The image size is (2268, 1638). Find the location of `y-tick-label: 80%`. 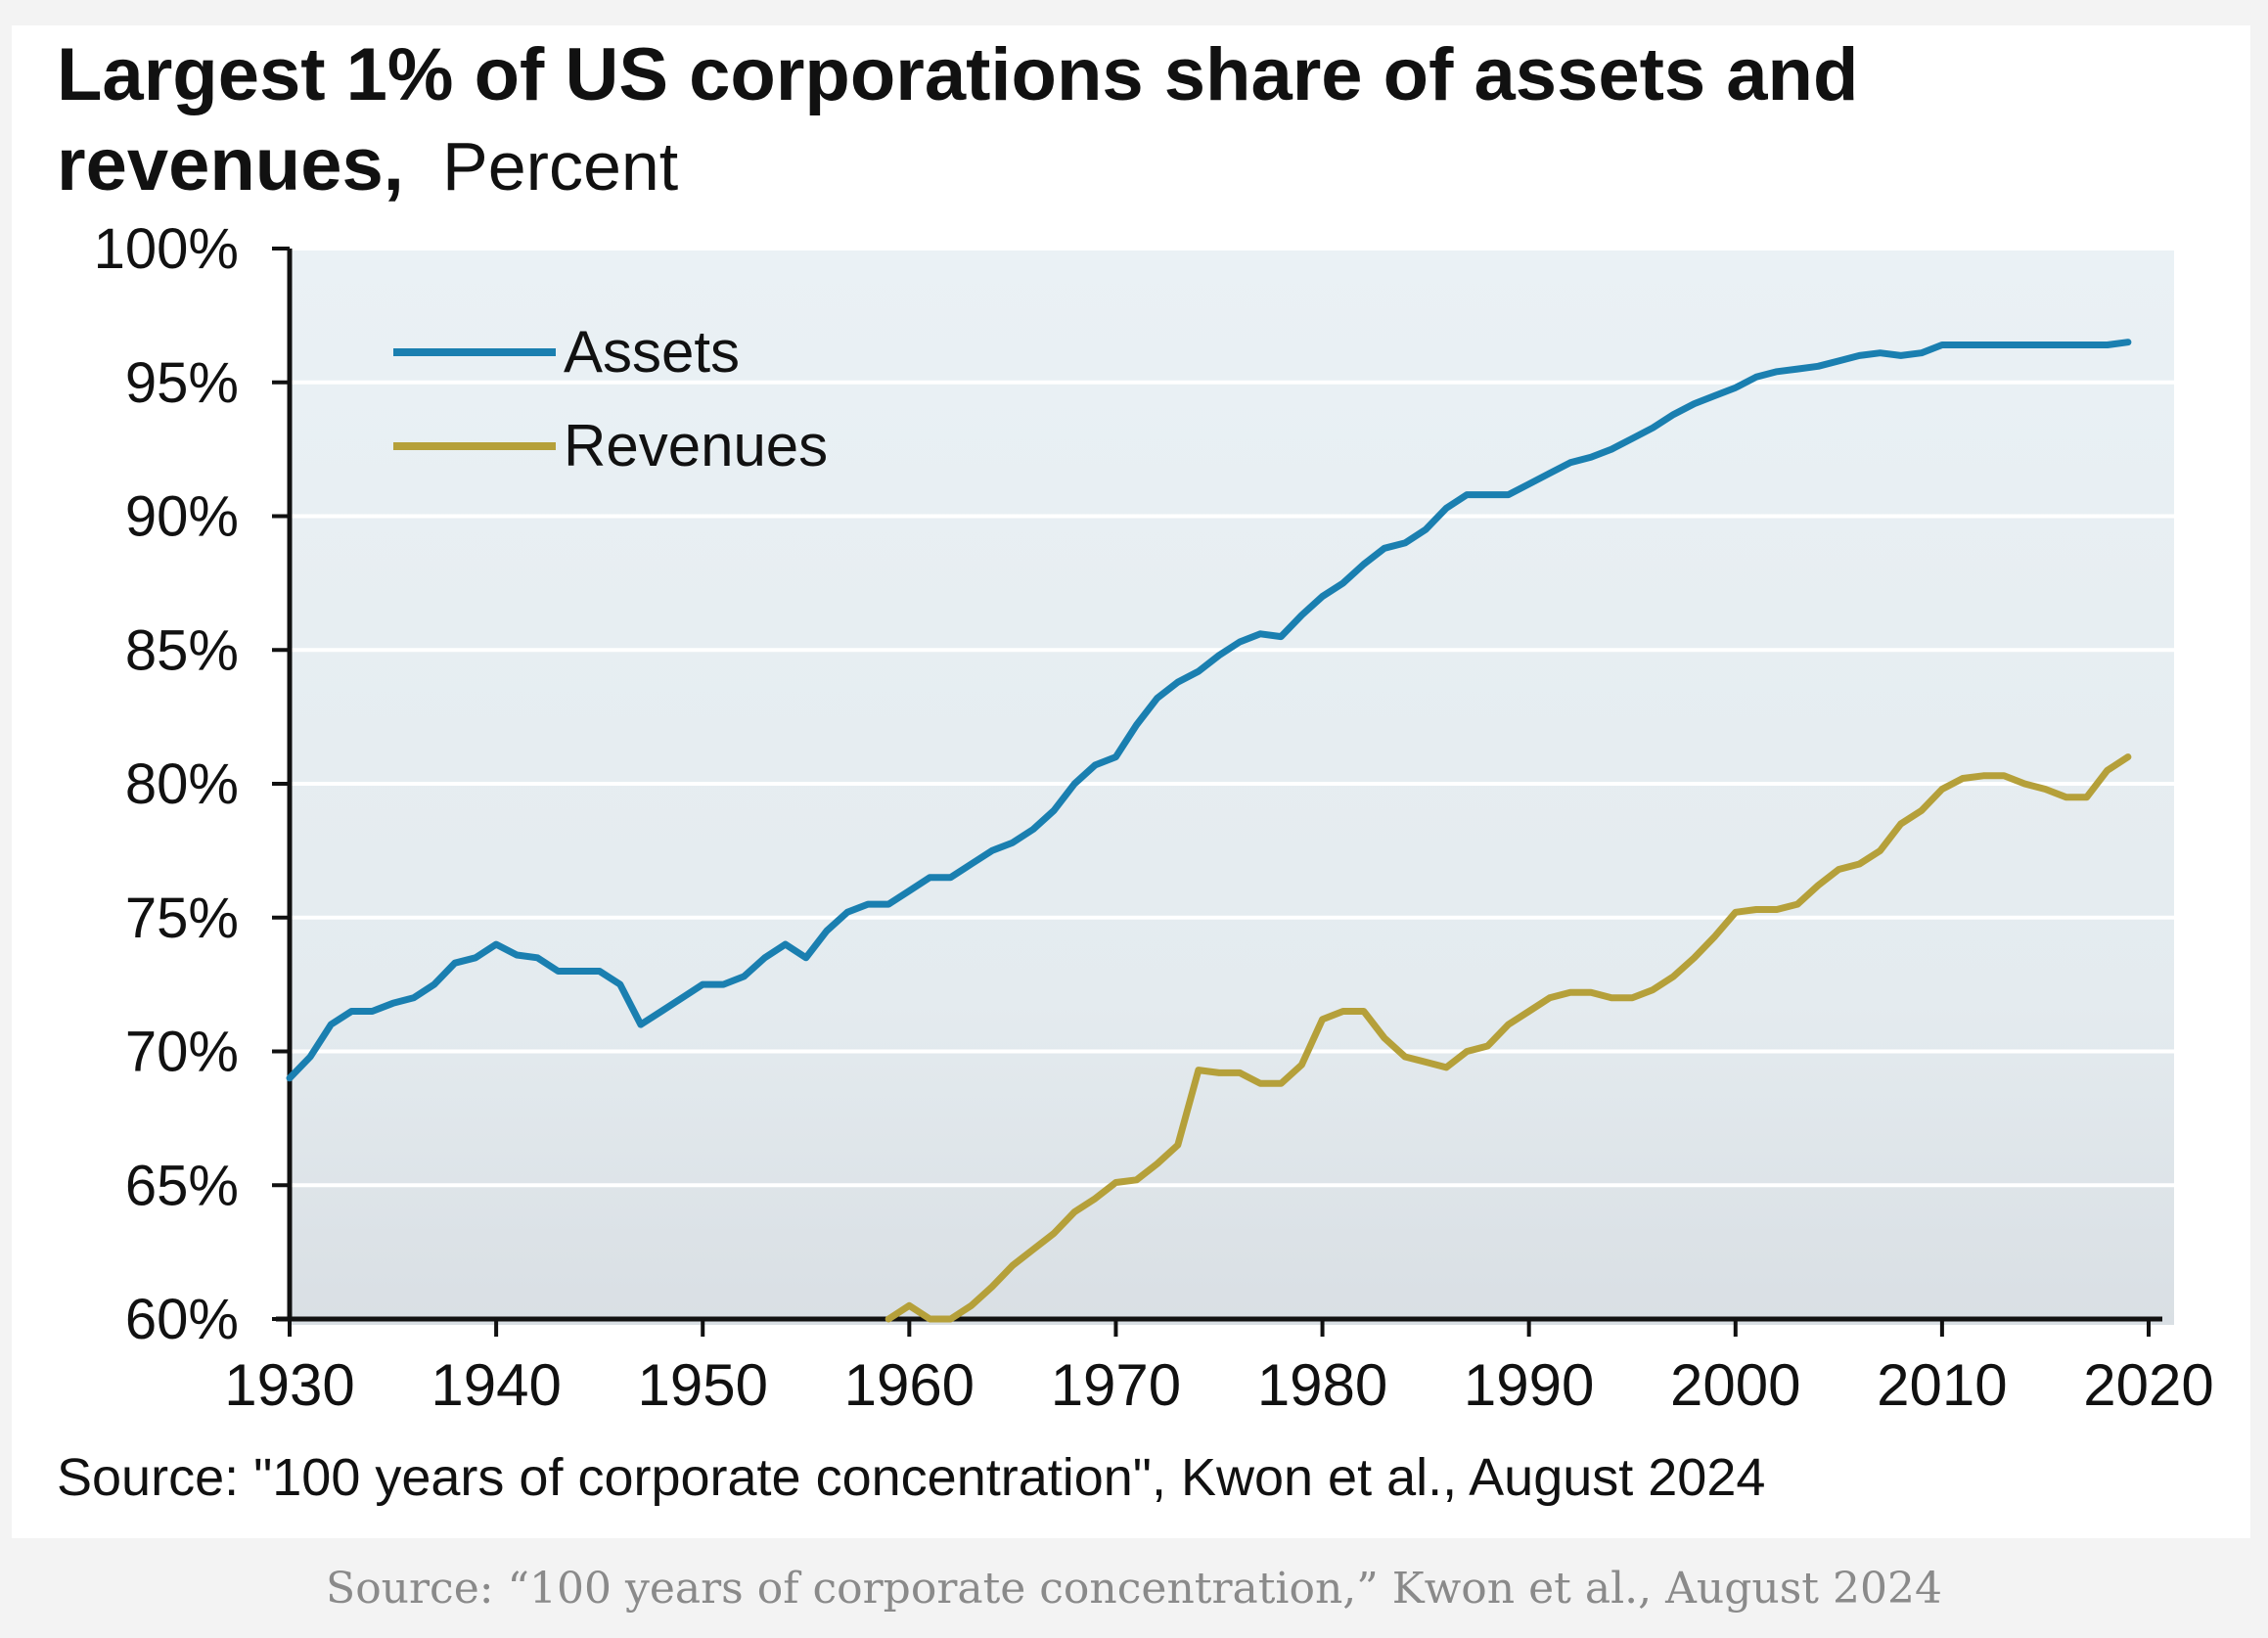

y-tick-label: 80% is located at coordinates (182, 784).